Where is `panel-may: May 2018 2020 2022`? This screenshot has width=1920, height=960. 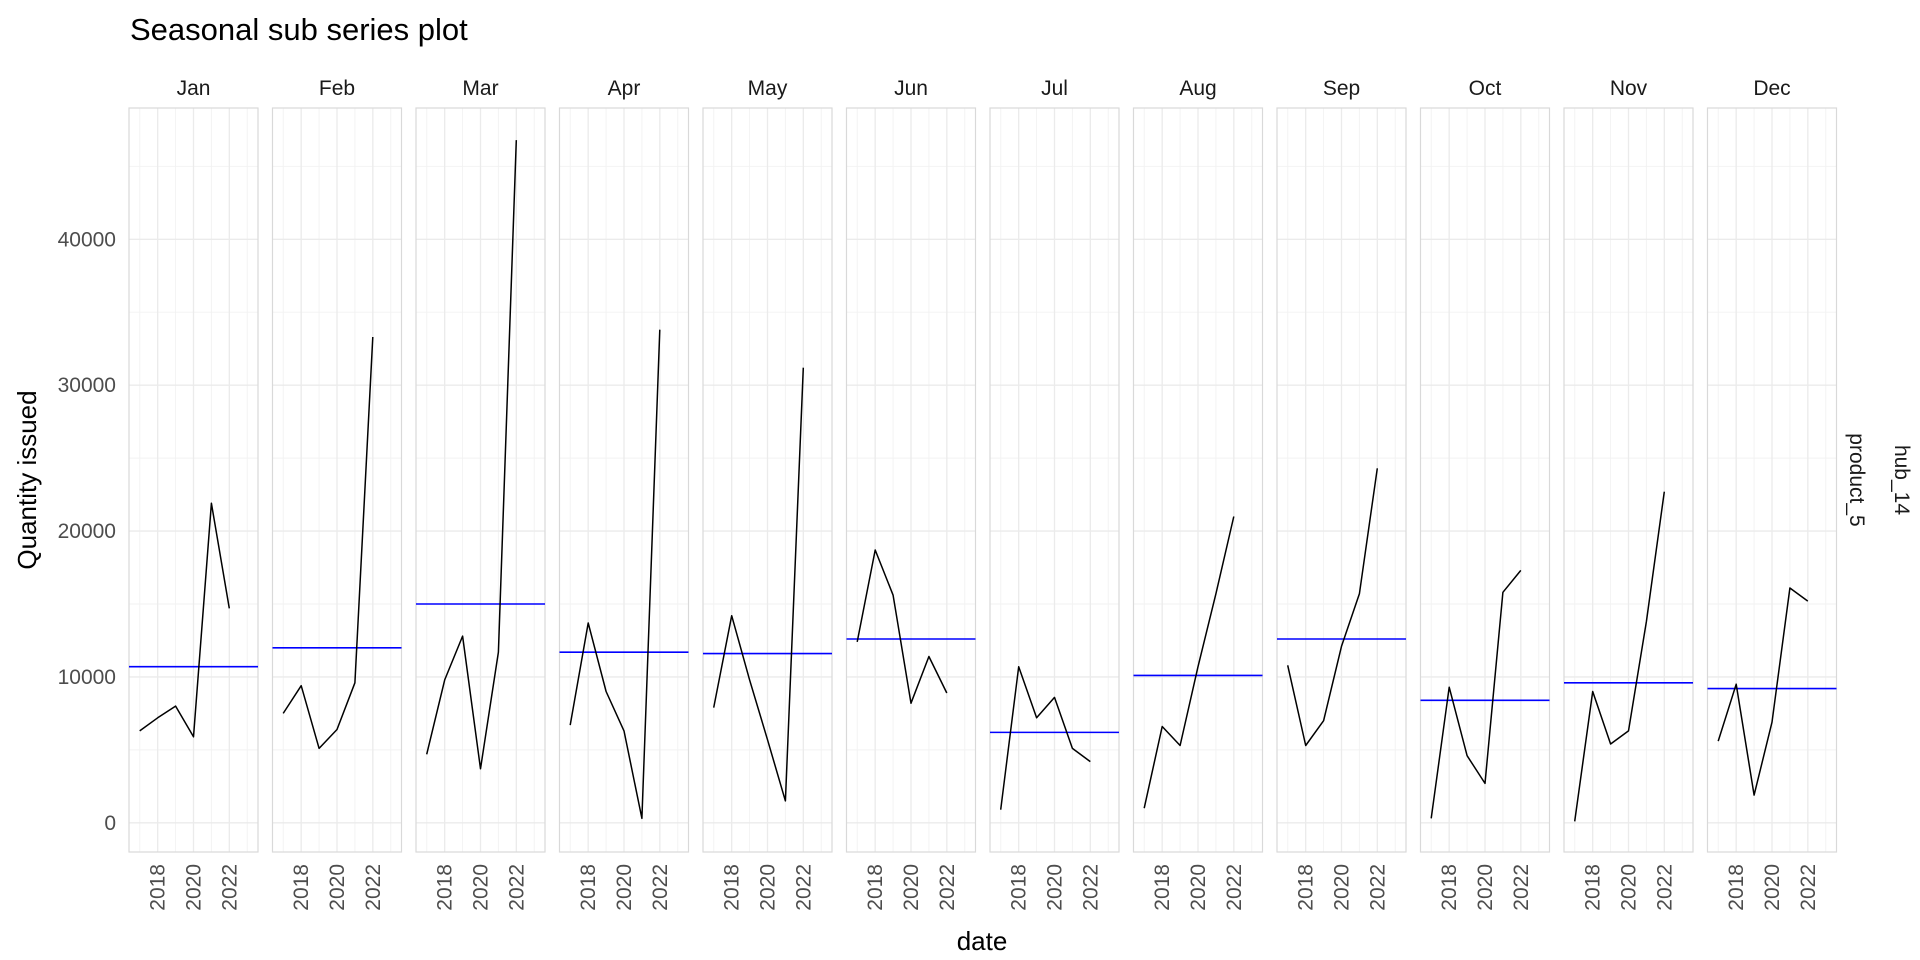
panel-may: May 2018 2020 2022 is located at coordinates (767, 494).